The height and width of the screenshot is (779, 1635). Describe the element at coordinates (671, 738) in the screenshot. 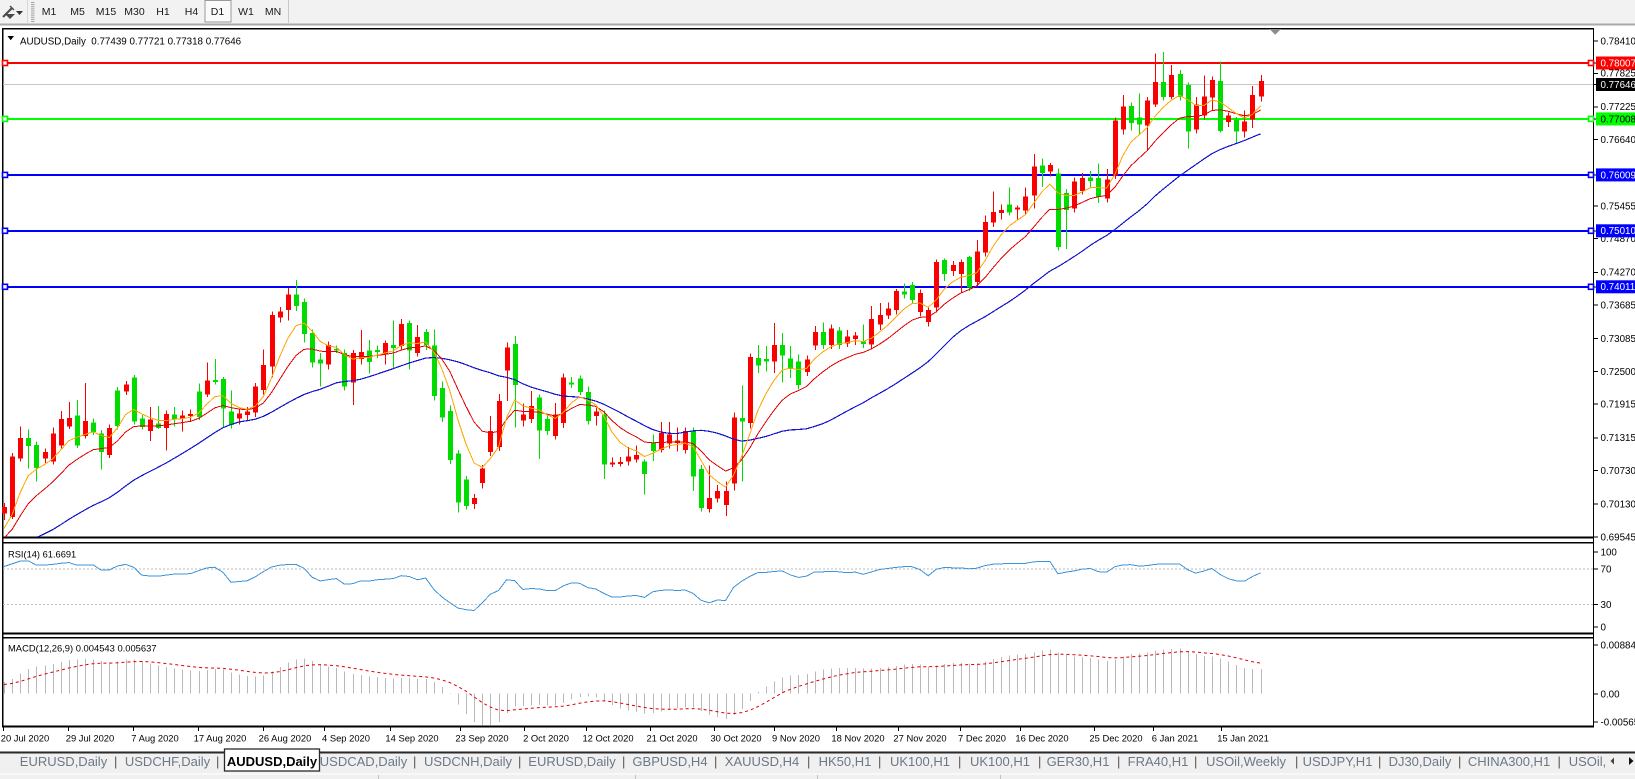

I see `svg-text: 21 Oct 2020` at that location.